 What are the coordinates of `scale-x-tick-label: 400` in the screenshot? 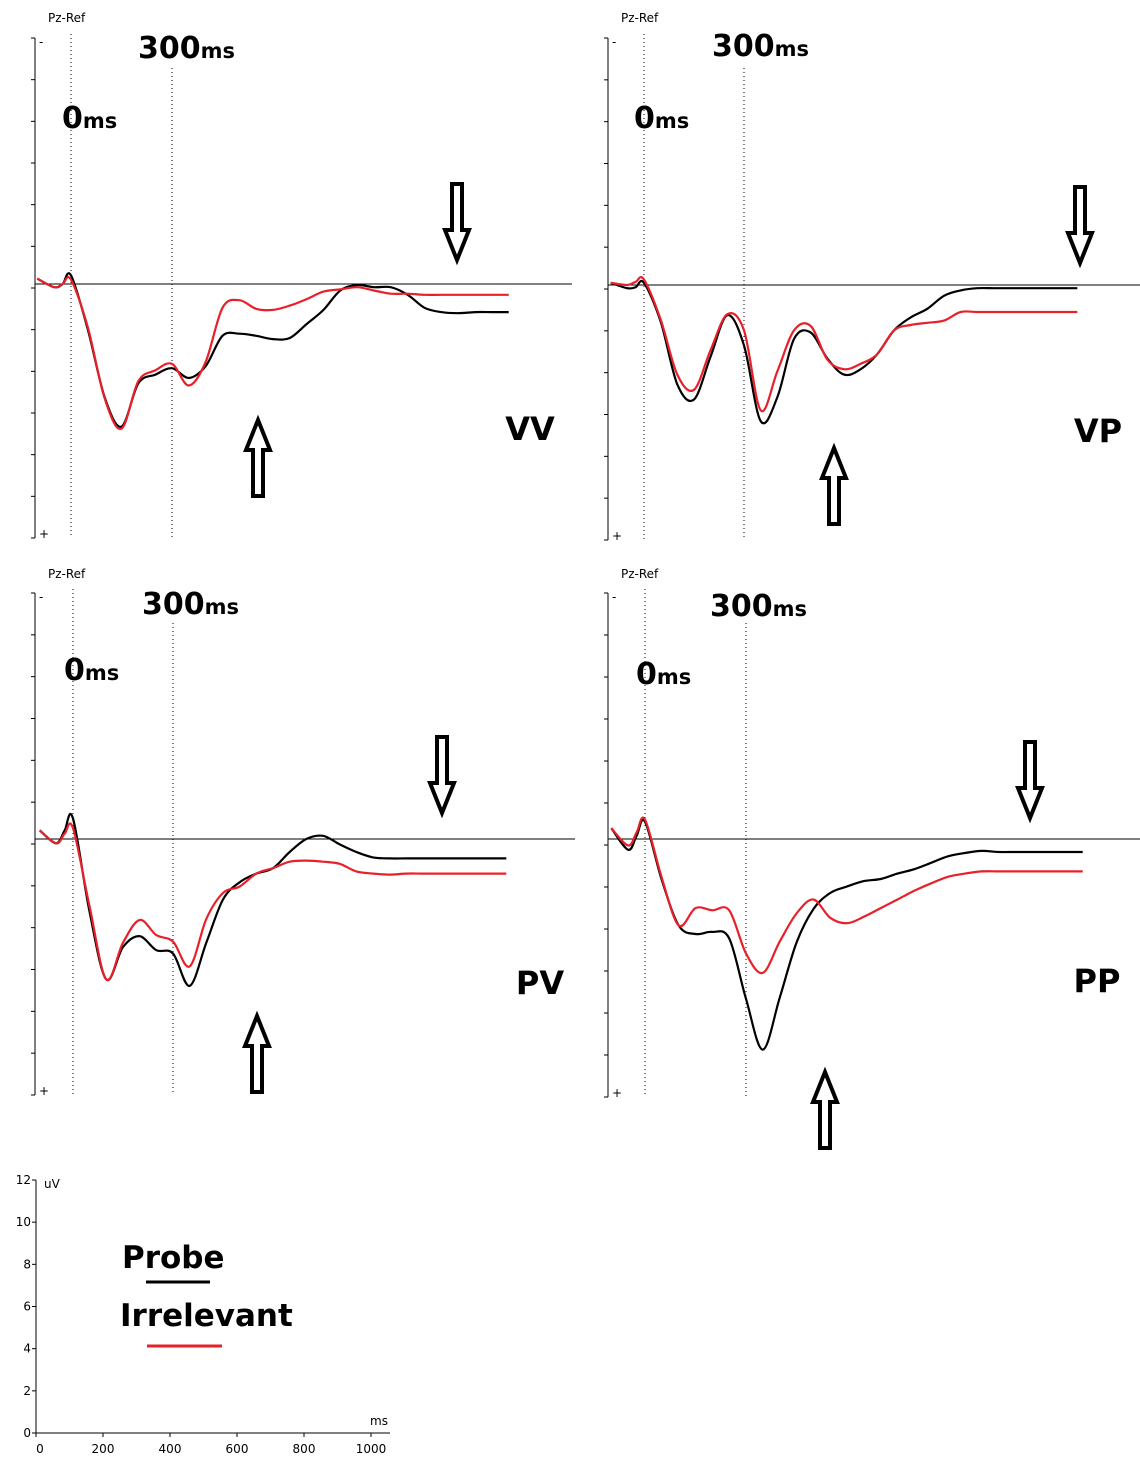 It's located at (170, 1449).